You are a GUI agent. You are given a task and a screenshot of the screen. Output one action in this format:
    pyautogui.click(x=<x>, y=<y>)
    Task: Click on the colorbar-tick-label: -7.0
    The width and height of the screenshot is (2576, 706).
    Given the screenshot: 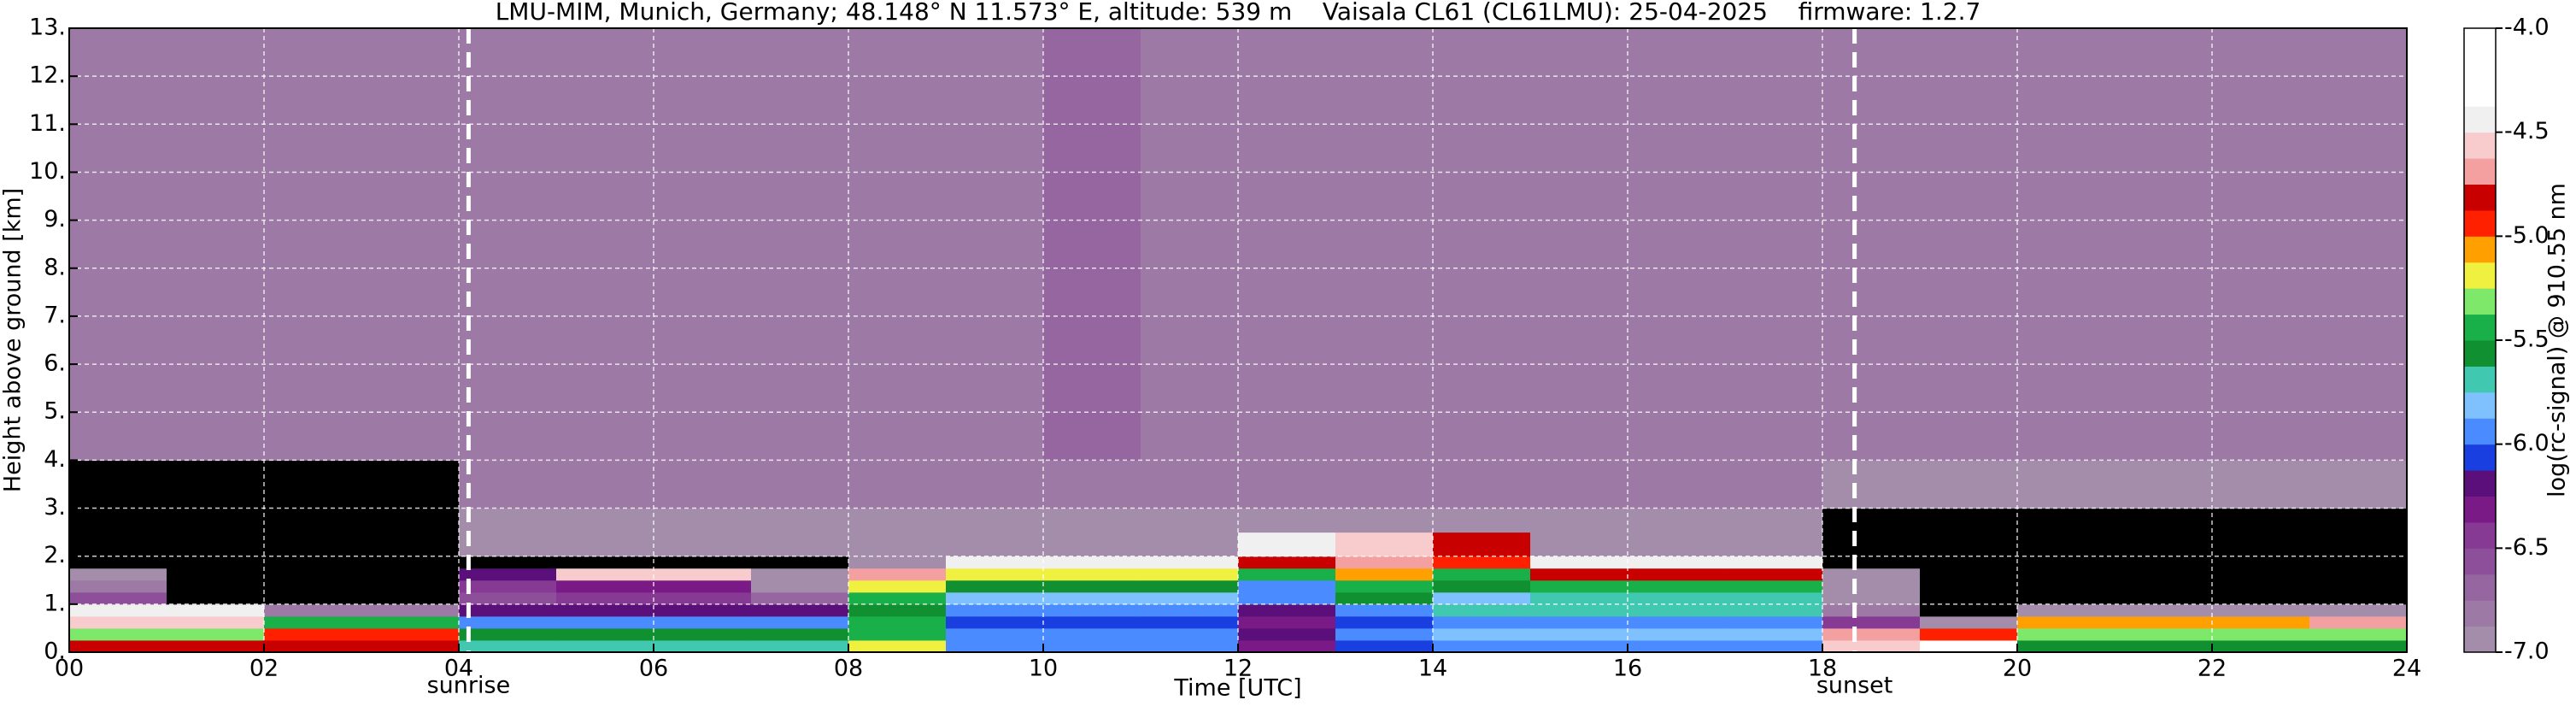 What is the action you would take?
    pyautogui.click(x=2527, y=651)
    